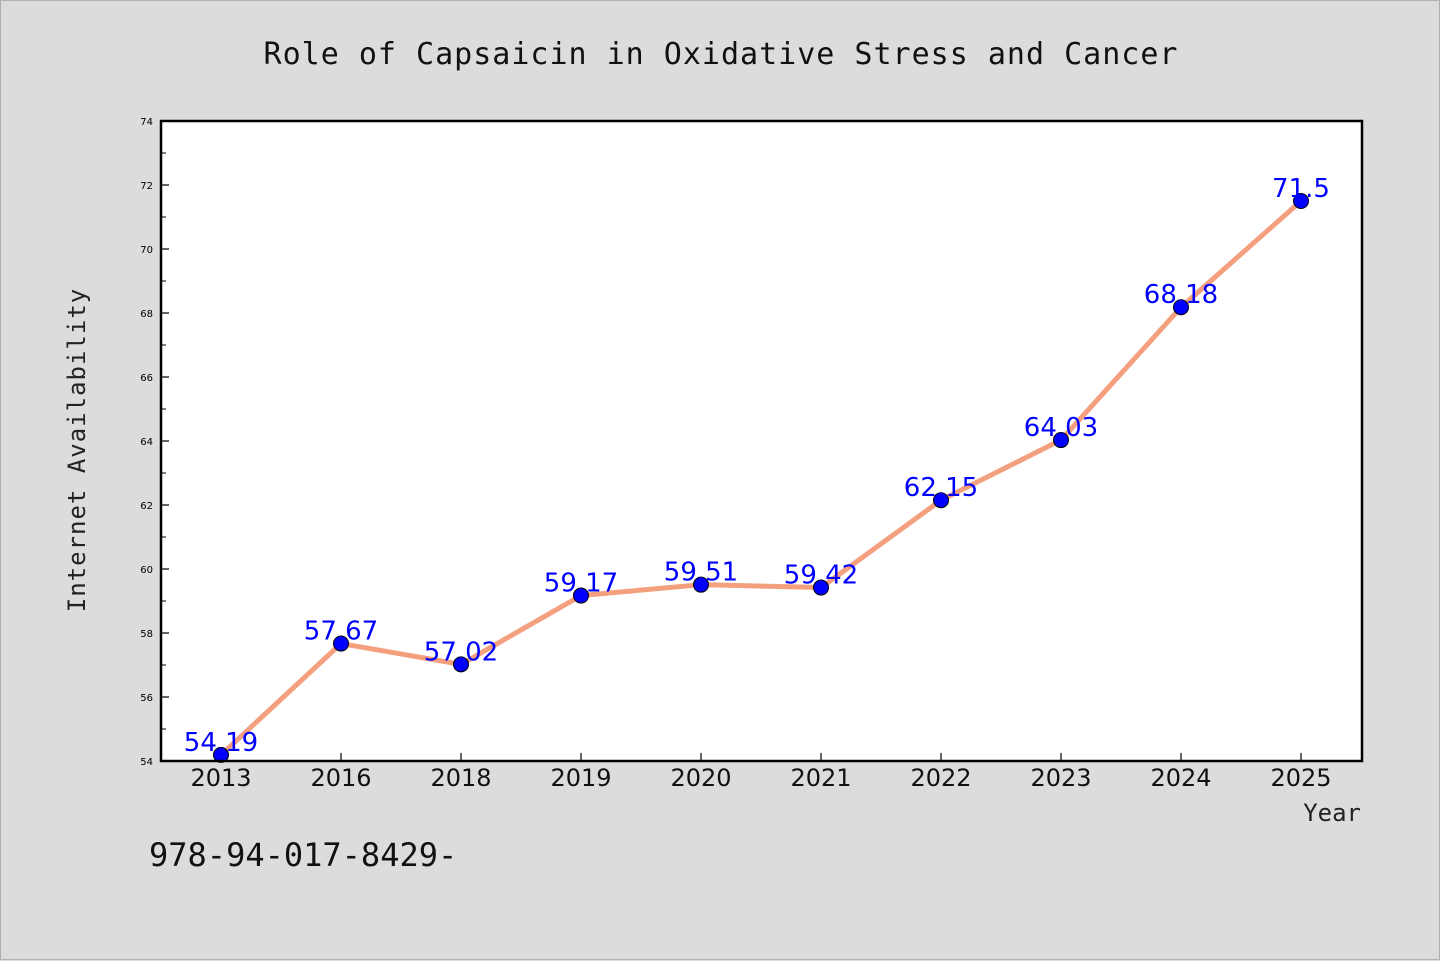 Image resolution: width=1440 pixels, height=961 pixels. What do you see at coordinates (146, 378) in the screenshot?
I see `y-tick-label: 66` at bounding box center [146, 378].